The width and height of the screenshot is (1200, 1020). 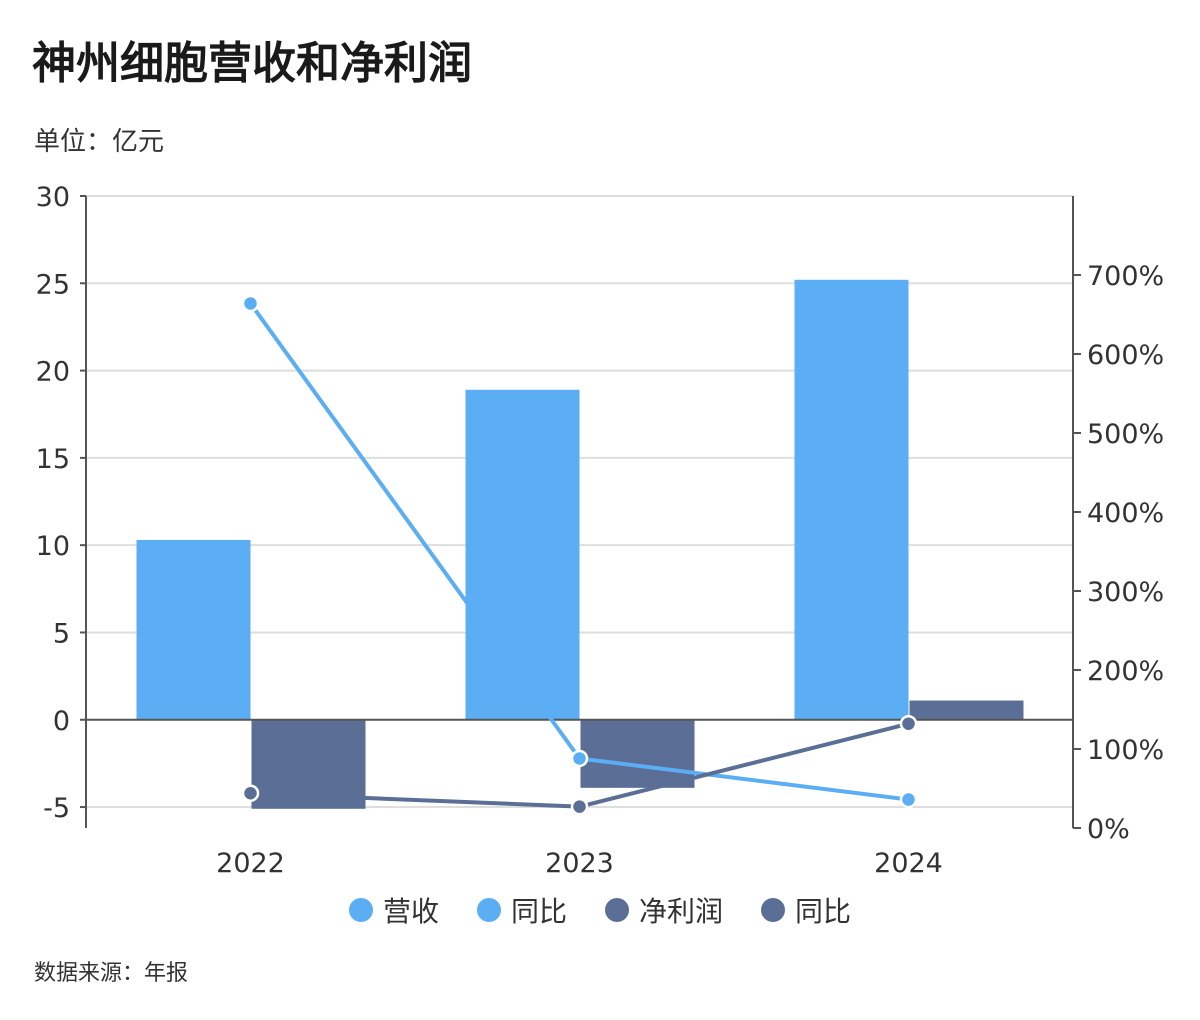 What do you see at coordinates (823, 911) in the screenshot?
I see `legend-label-profit-yoy: 同比` at bounding box center [823, 911].